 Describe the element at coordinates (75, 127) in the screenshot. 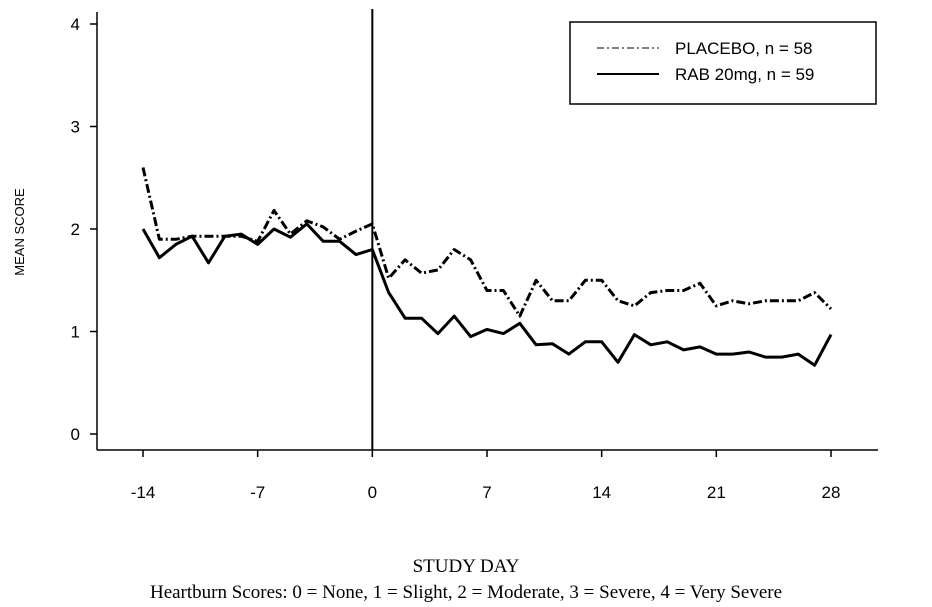

I see `y-tick-label: 3` at that location.